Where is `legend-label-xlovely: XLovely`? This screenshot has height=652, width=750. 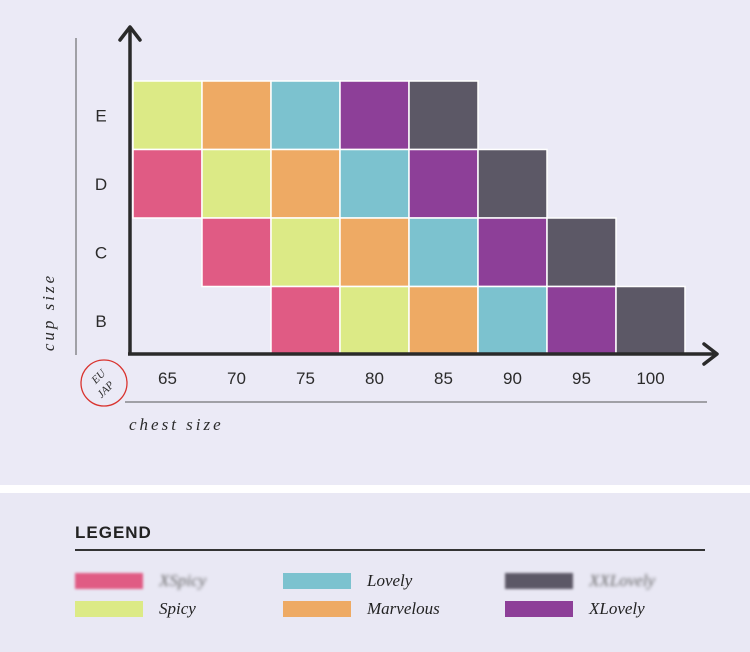
legend-label-xlovely: XLovely is located at coordinates (617, 608).